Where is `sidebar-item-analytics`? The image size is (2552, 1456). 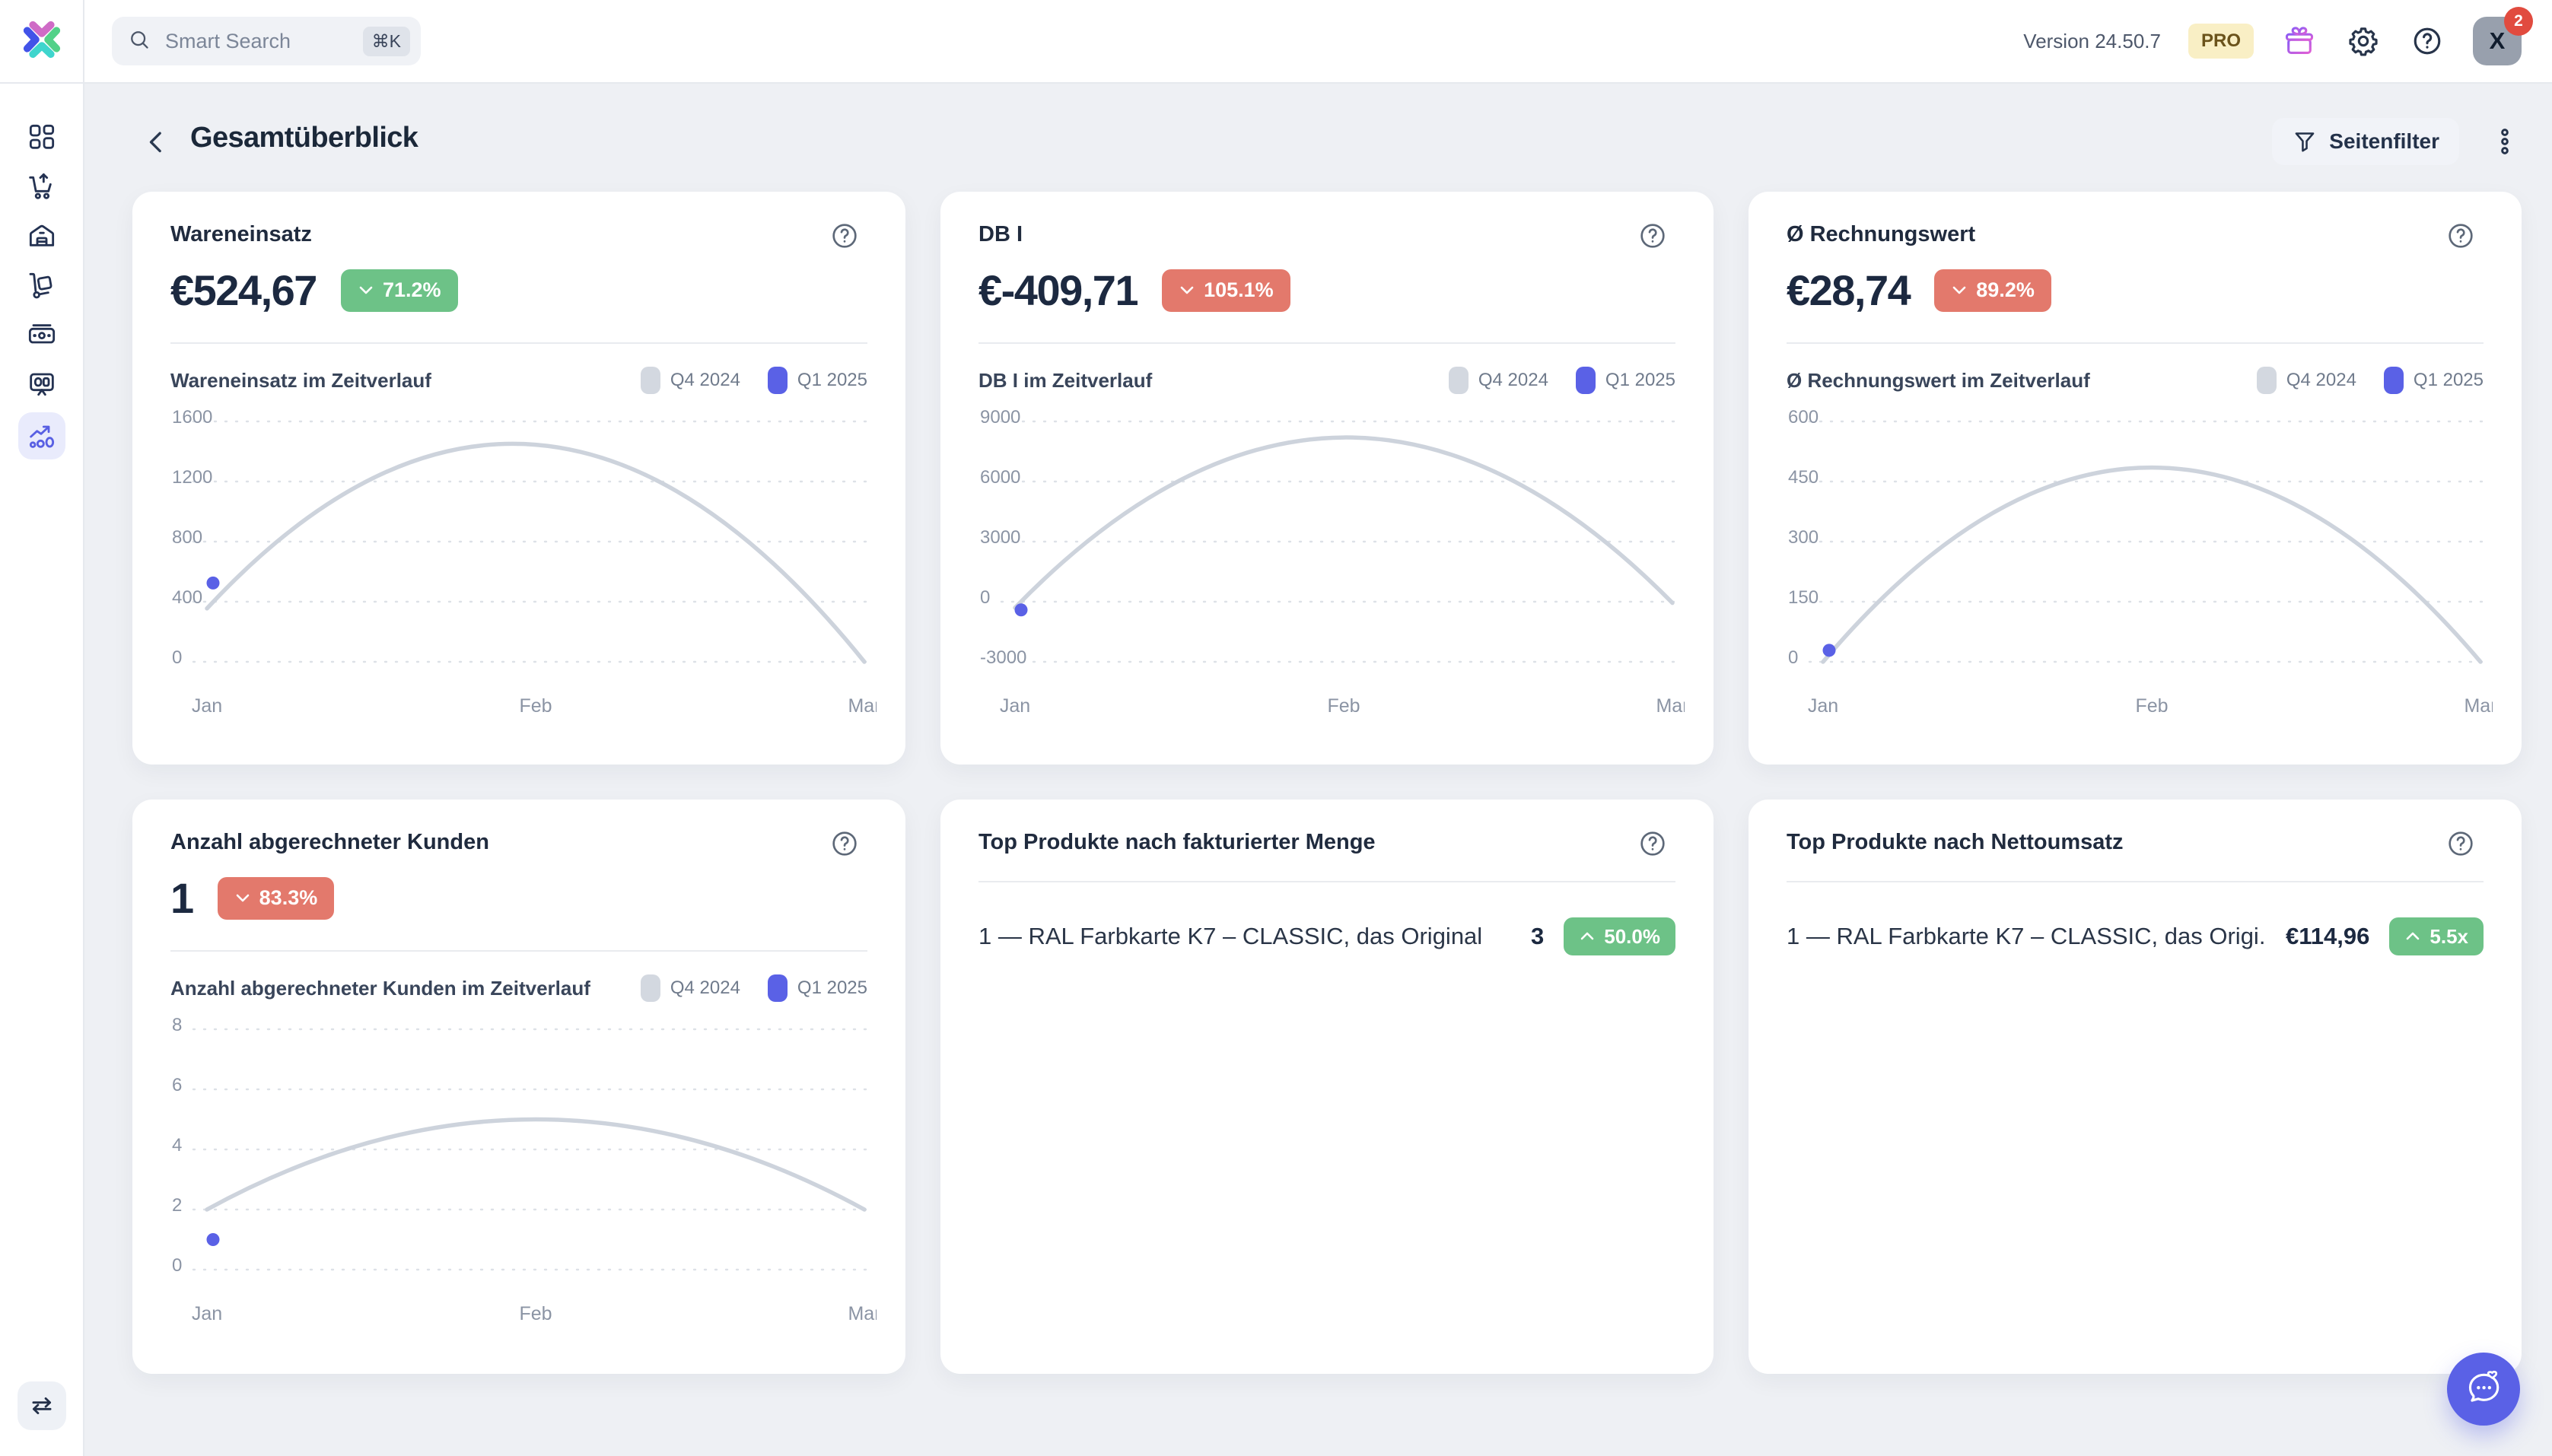 sidebar-item-analytics is located at coordinates (41, 435).